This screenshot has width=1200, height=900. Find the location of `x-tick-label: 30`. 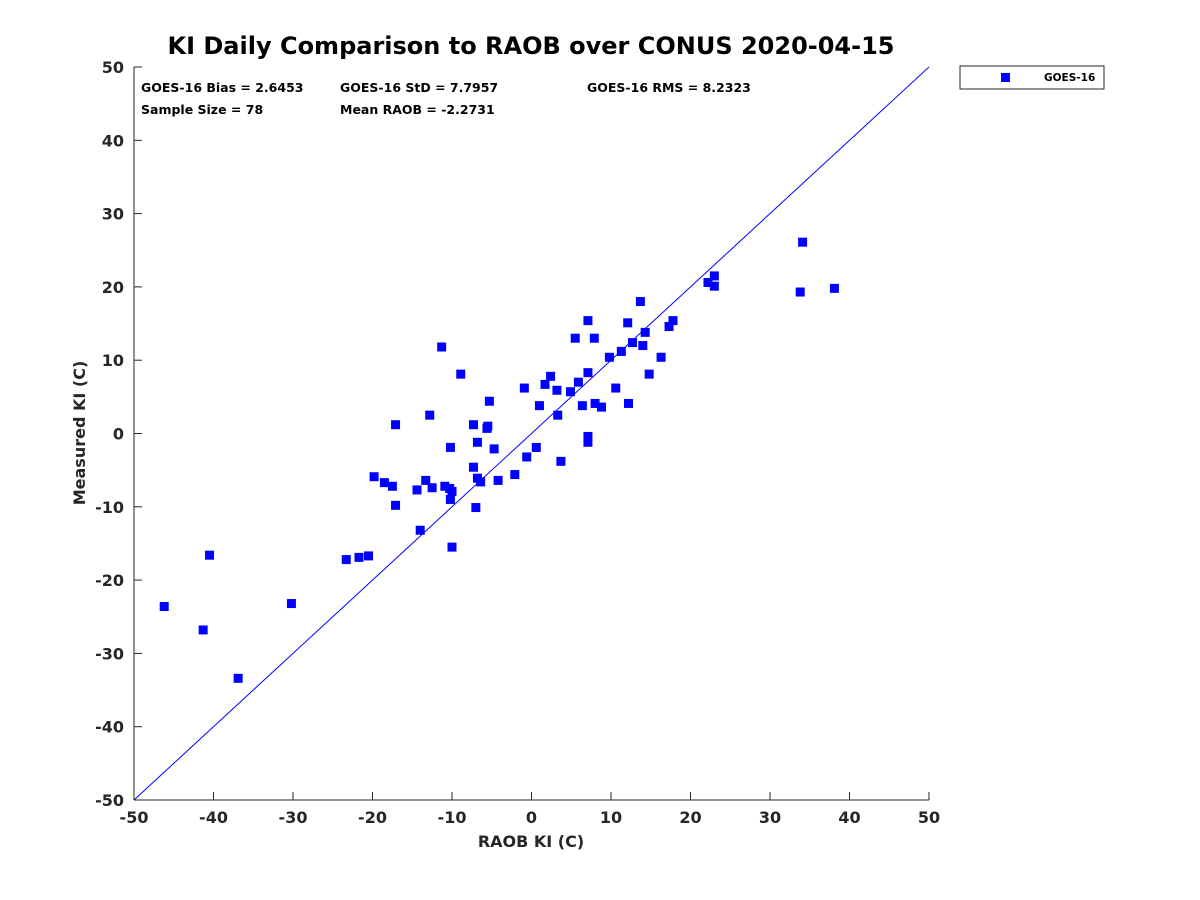

x-tick-label: 30 is located at coordinates (770, 817).